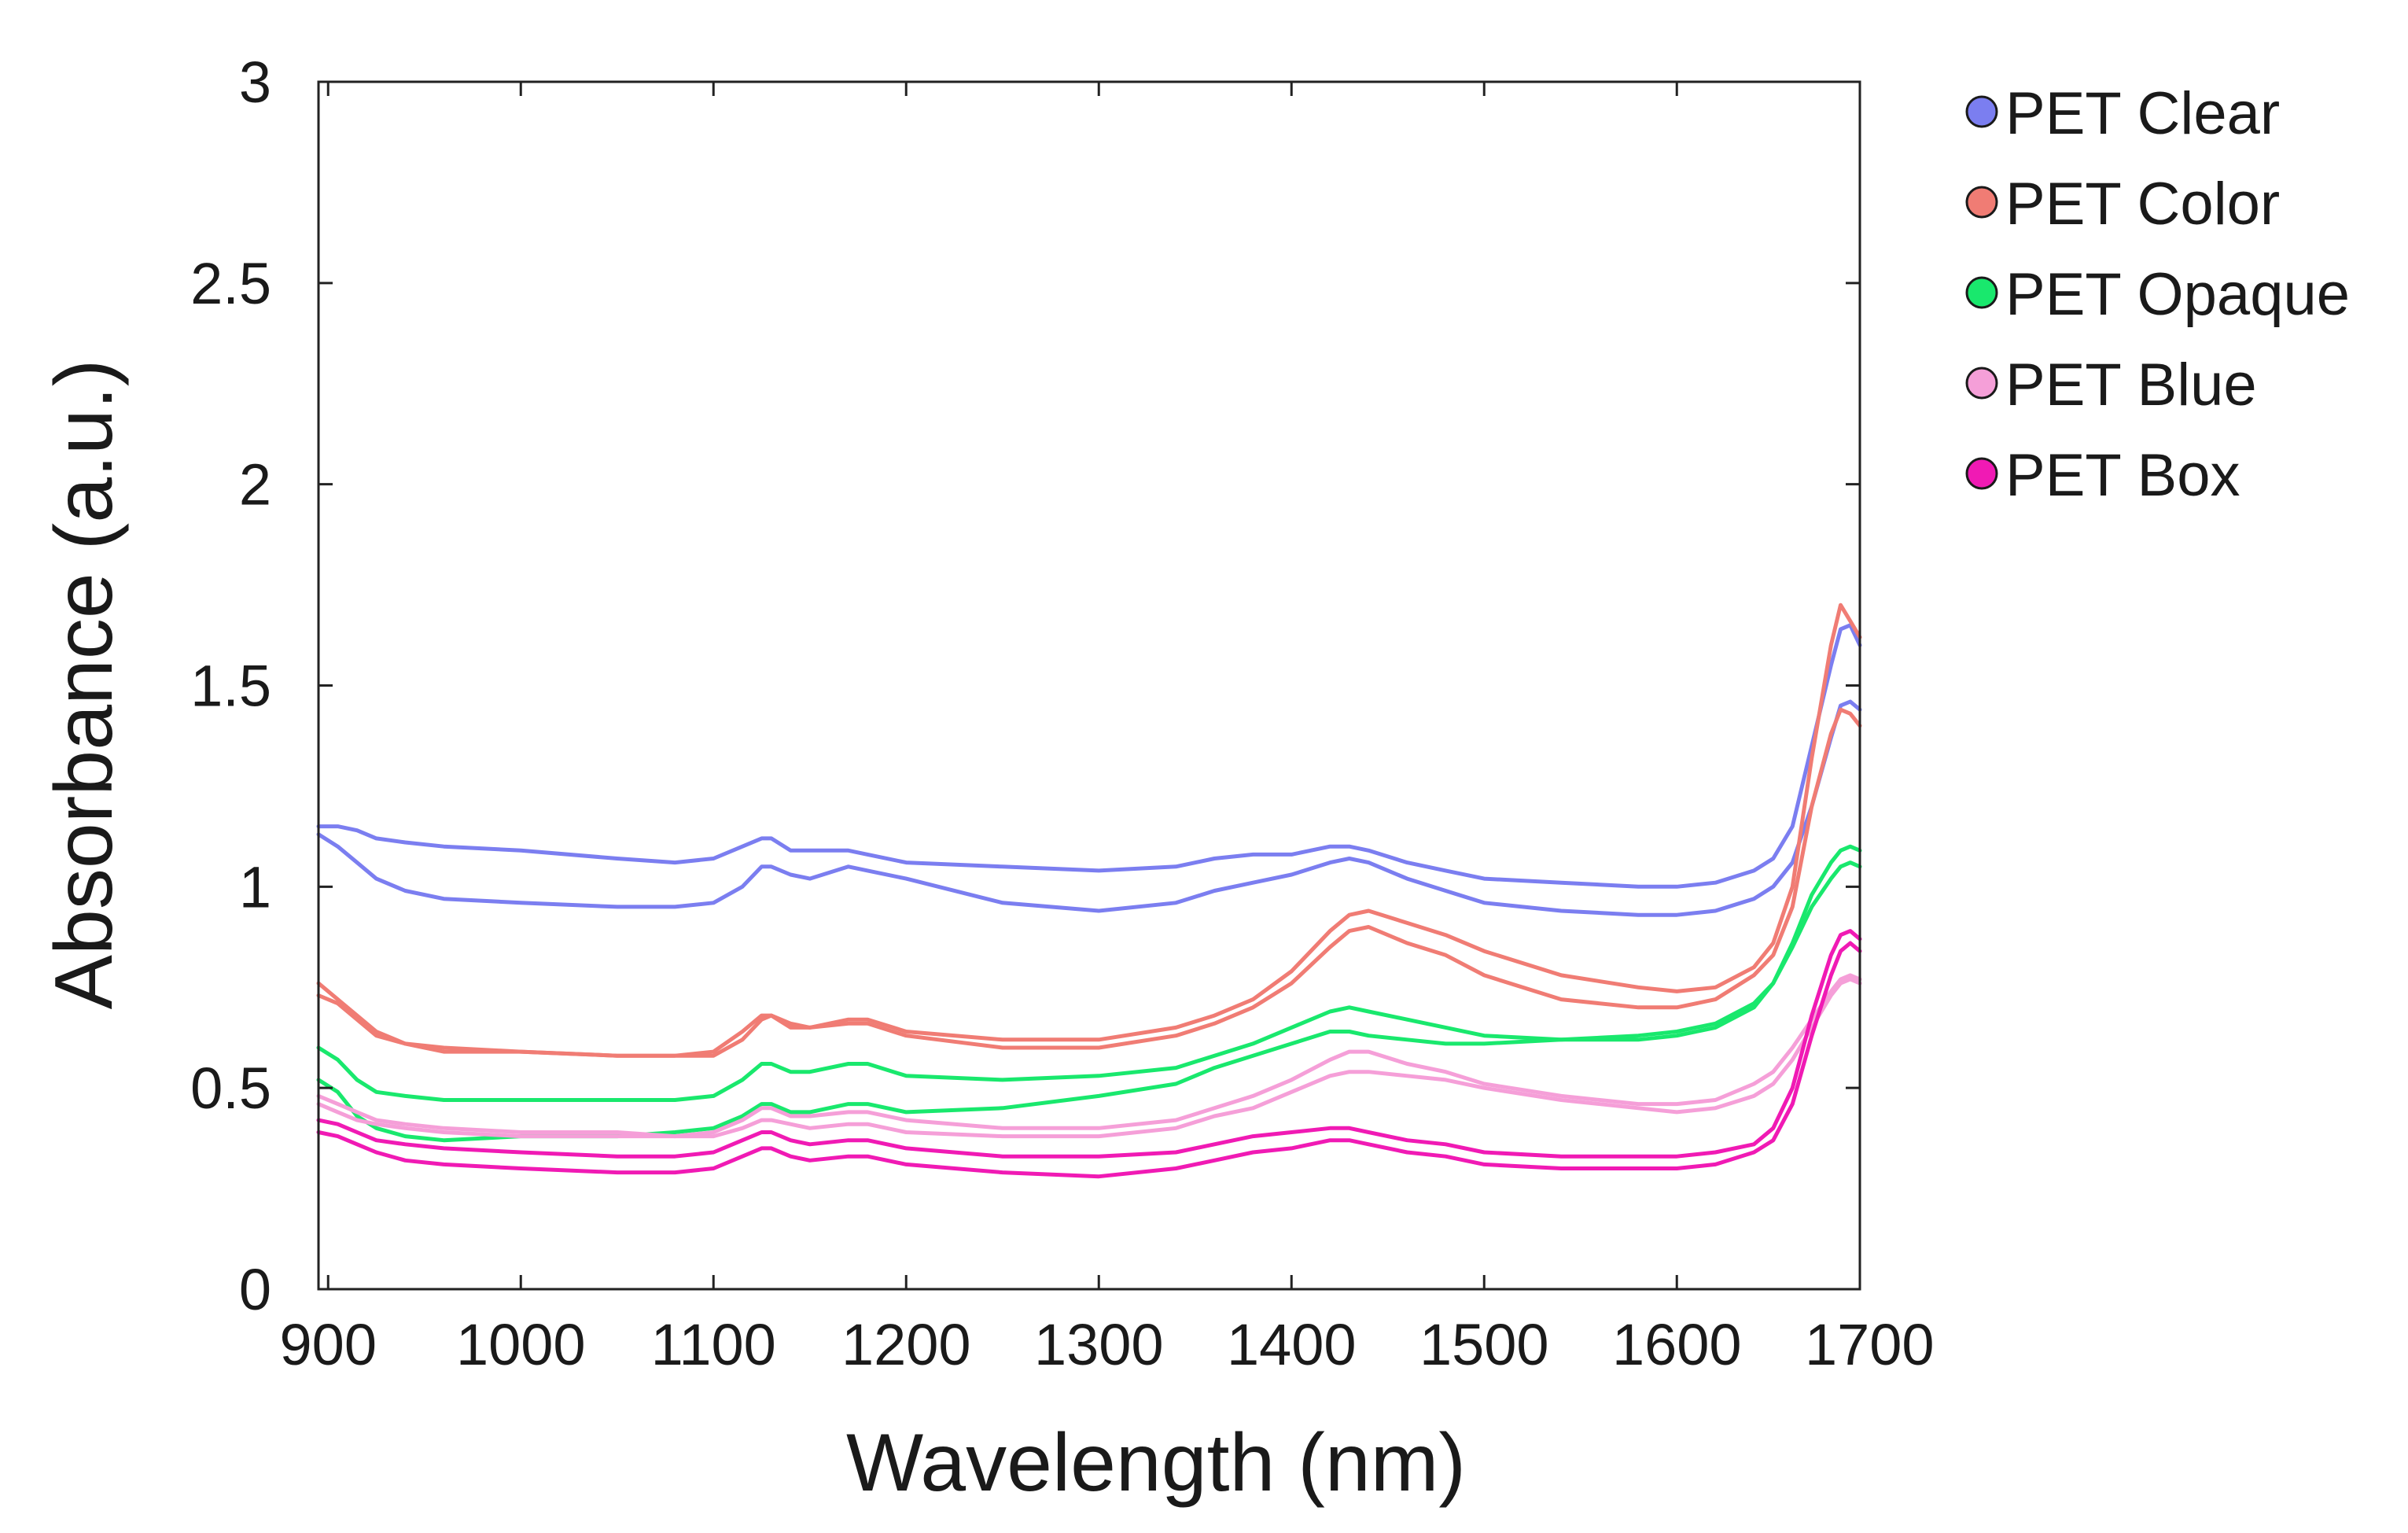  I want to click on y-tick-label: 0.5, so click(230, 1088).